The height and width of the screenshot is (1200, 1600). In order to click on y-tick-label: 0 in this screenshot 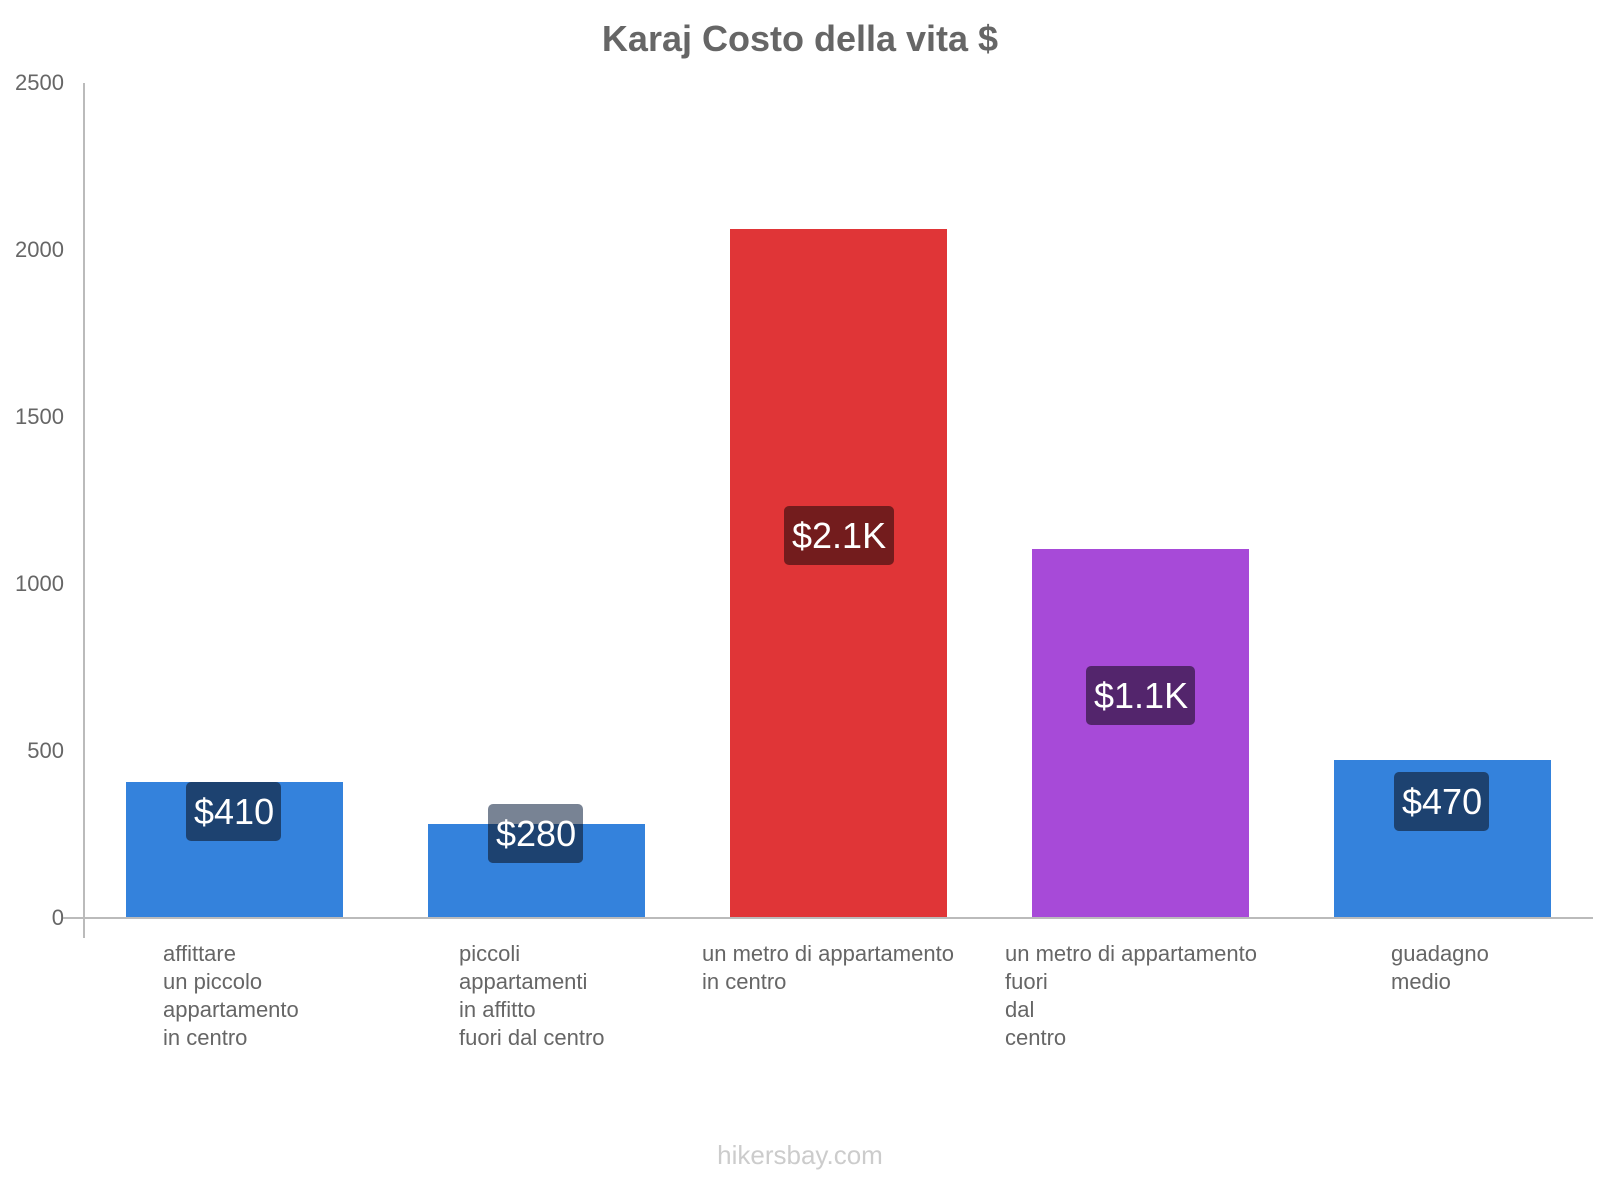, I will do `click(57, 917)`.